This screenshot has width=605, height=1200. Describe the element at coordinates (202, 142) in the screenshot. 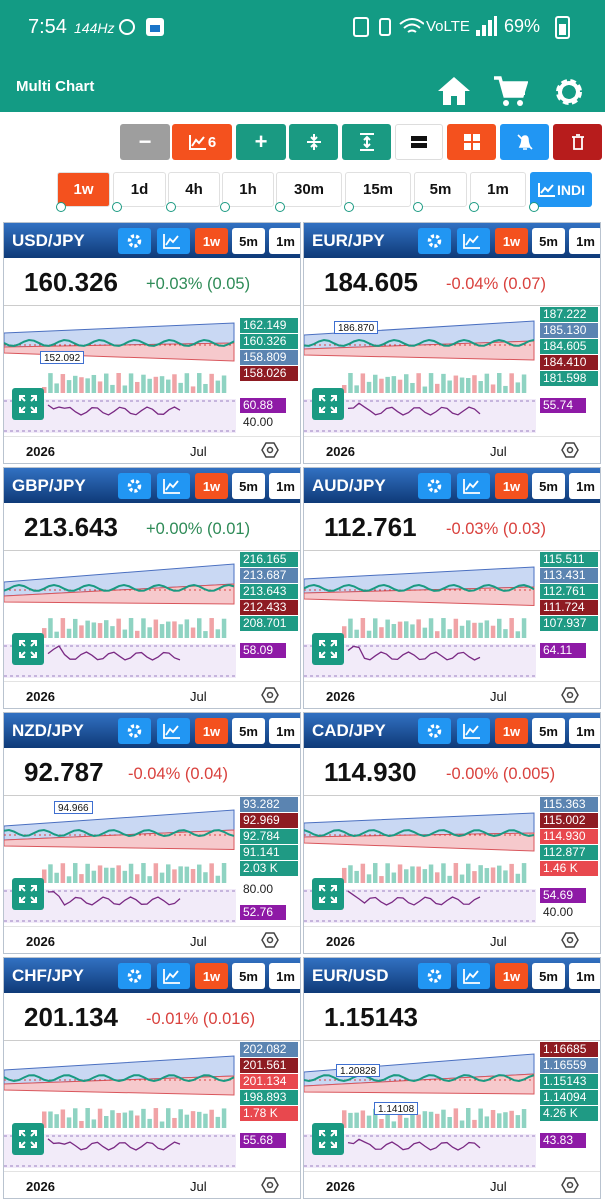

I see `chart-count-button: 6` at that location.